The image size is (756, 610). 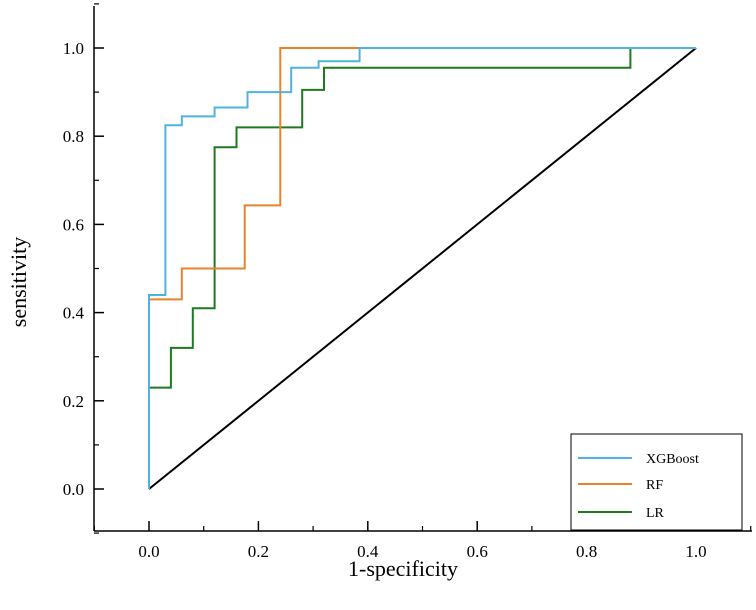 What do you see at coordinates (73, 401) in the screenshot?
I see `y-tick-label: 0.2` at bounding box center [73, 401].